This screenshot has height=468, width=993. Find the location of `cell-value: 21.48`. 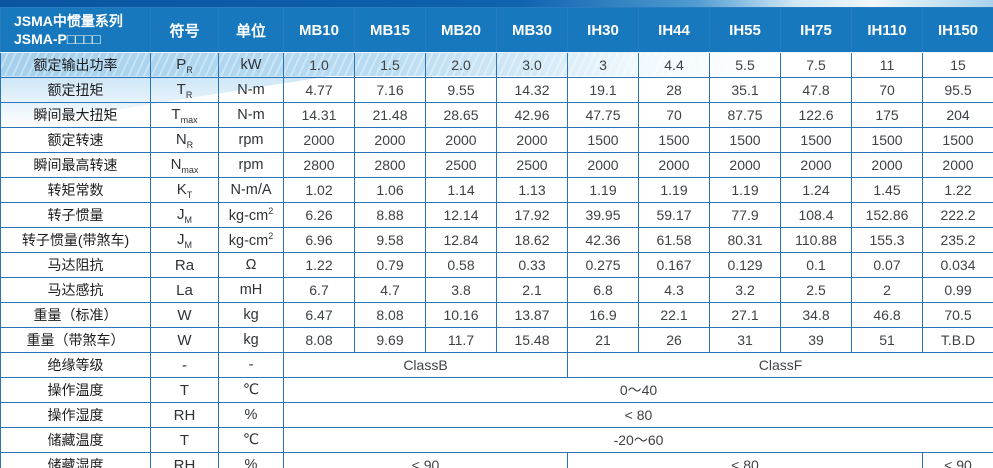

cell-value: 21.48 is located at coordinates (390, 115).